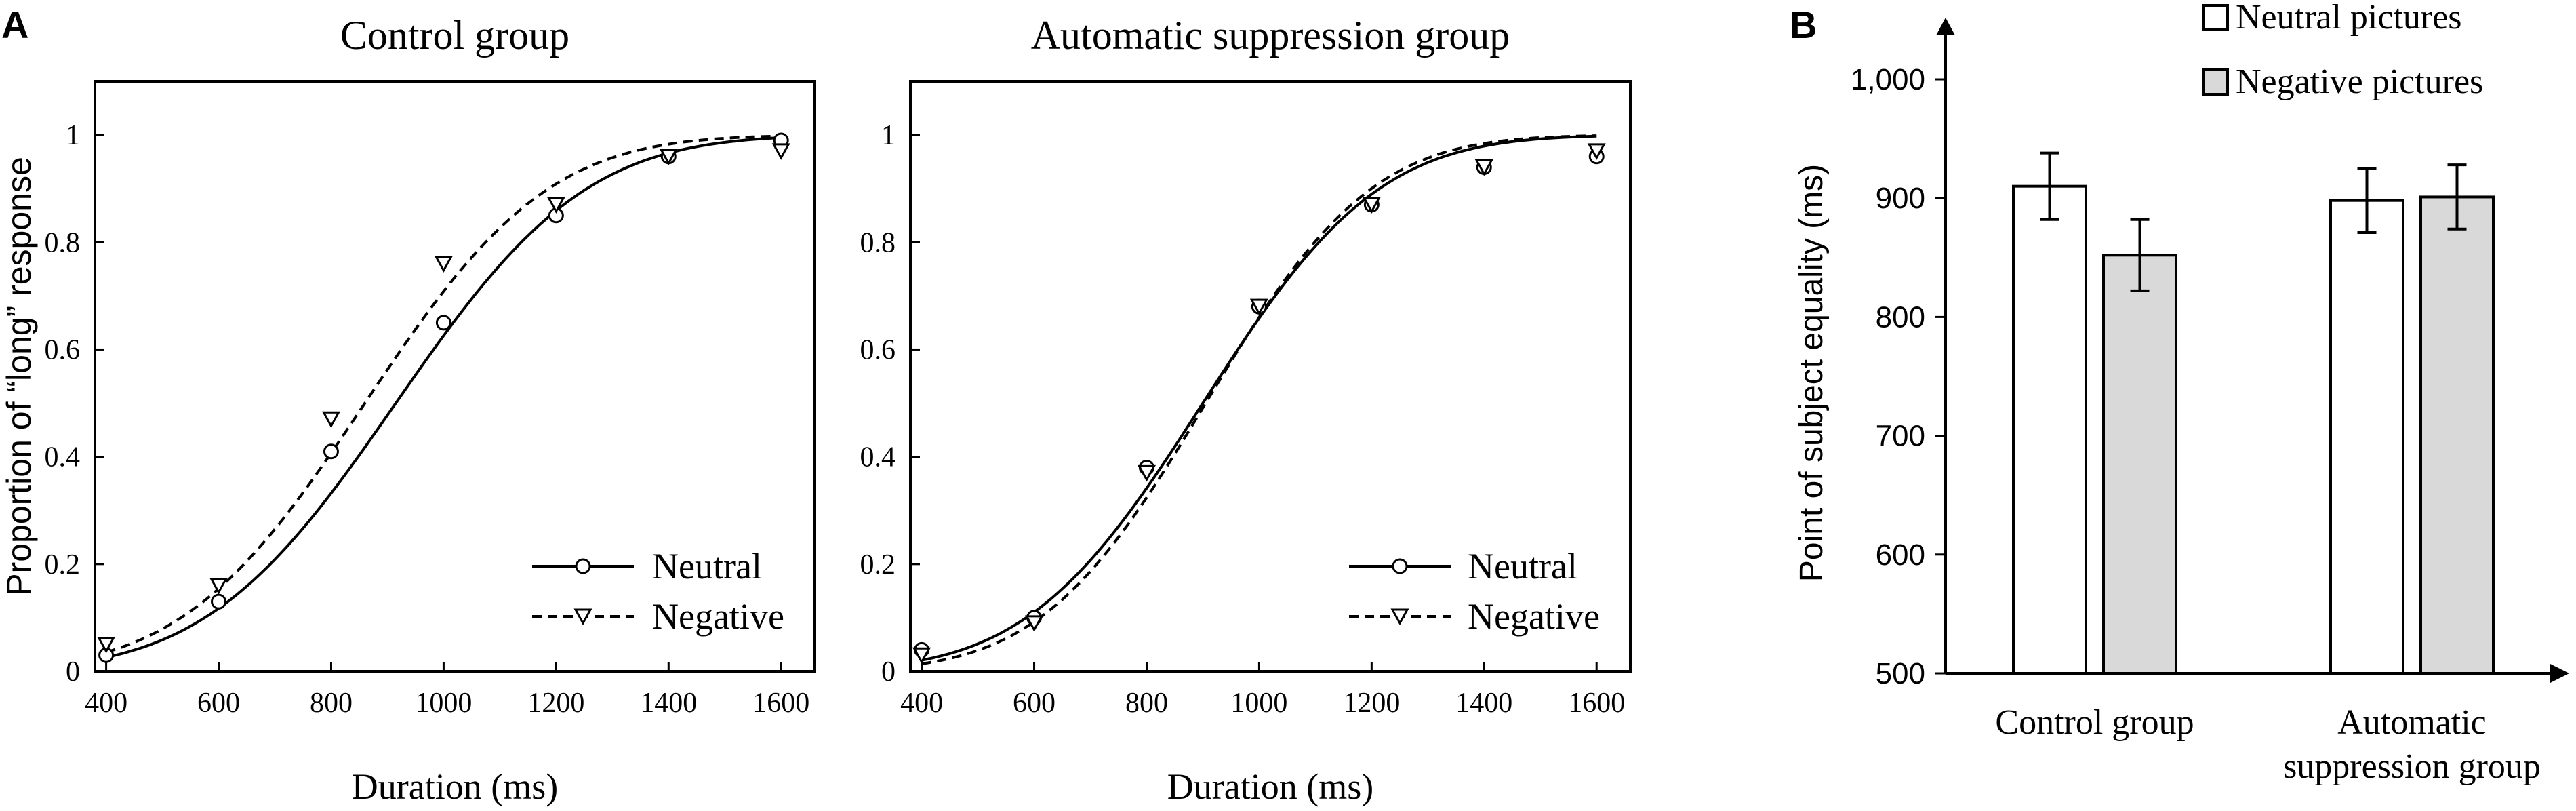  I want to click on chart-title: Control group, so click(454, 35).